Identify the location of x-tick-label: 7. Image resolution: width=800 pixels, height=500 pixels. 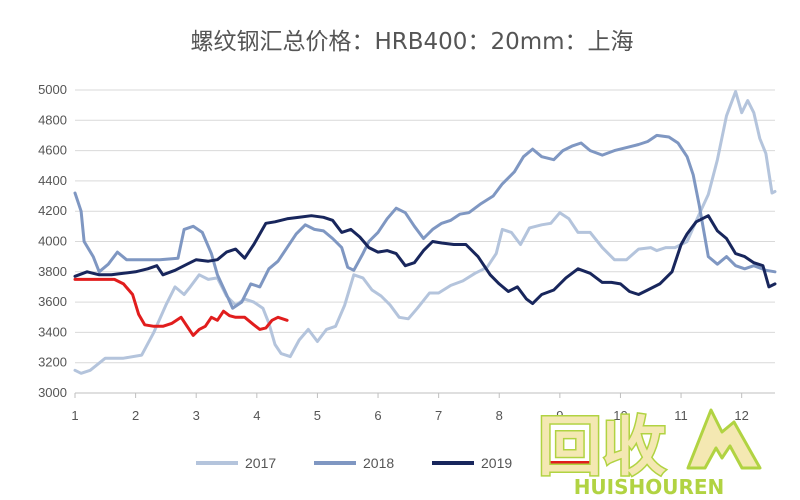
(438, 415).